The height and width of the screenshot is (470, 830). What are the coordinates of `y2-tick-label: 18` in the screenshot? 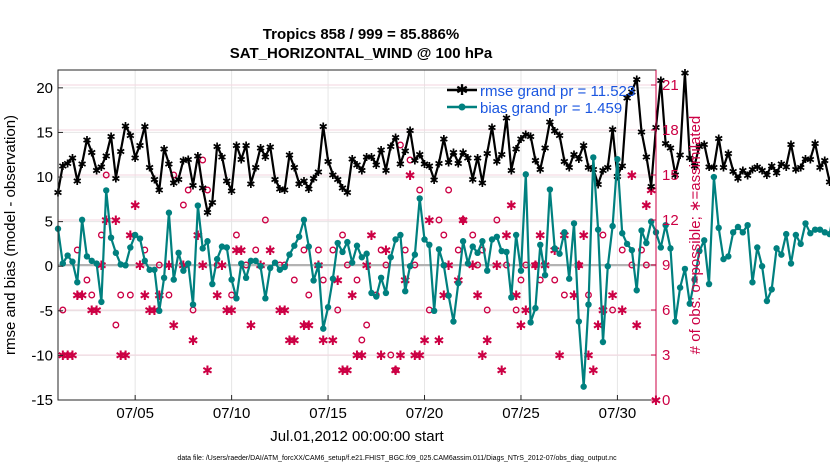 It's located at (670, 130).